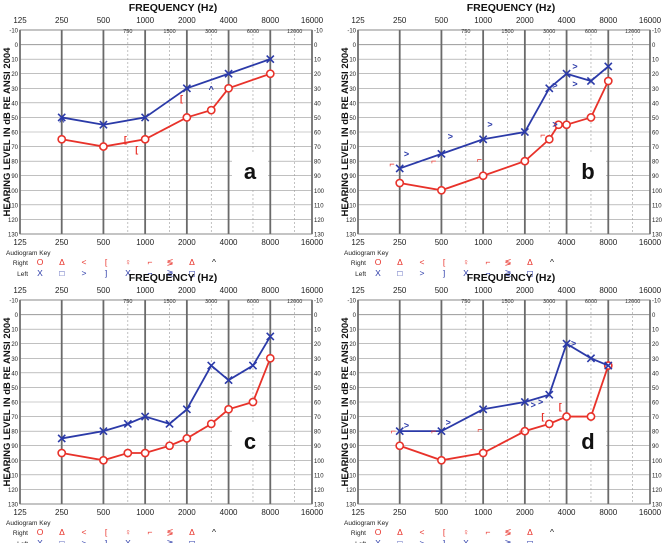  I want to click on y-tick-left: 110, so click(13, 476).